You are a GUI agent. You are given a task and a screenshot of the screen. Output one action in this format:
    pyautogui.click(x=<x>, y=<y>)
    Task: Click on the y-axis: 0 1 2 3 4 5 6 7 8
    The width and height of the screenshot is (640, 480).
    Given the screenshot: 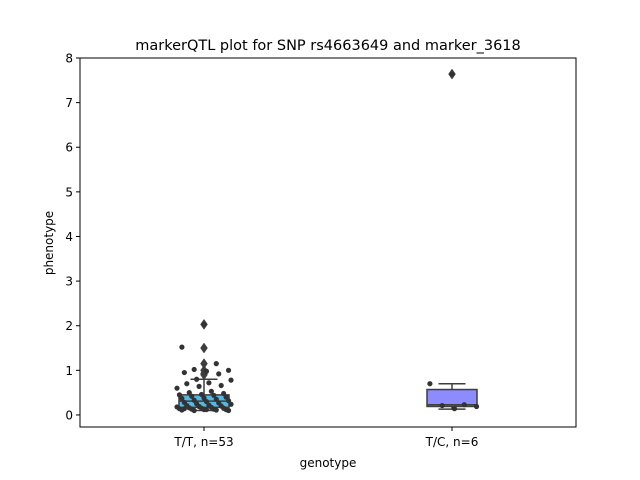 What is the action you would take?
    pyautogui.click(x=72, y=237)
    